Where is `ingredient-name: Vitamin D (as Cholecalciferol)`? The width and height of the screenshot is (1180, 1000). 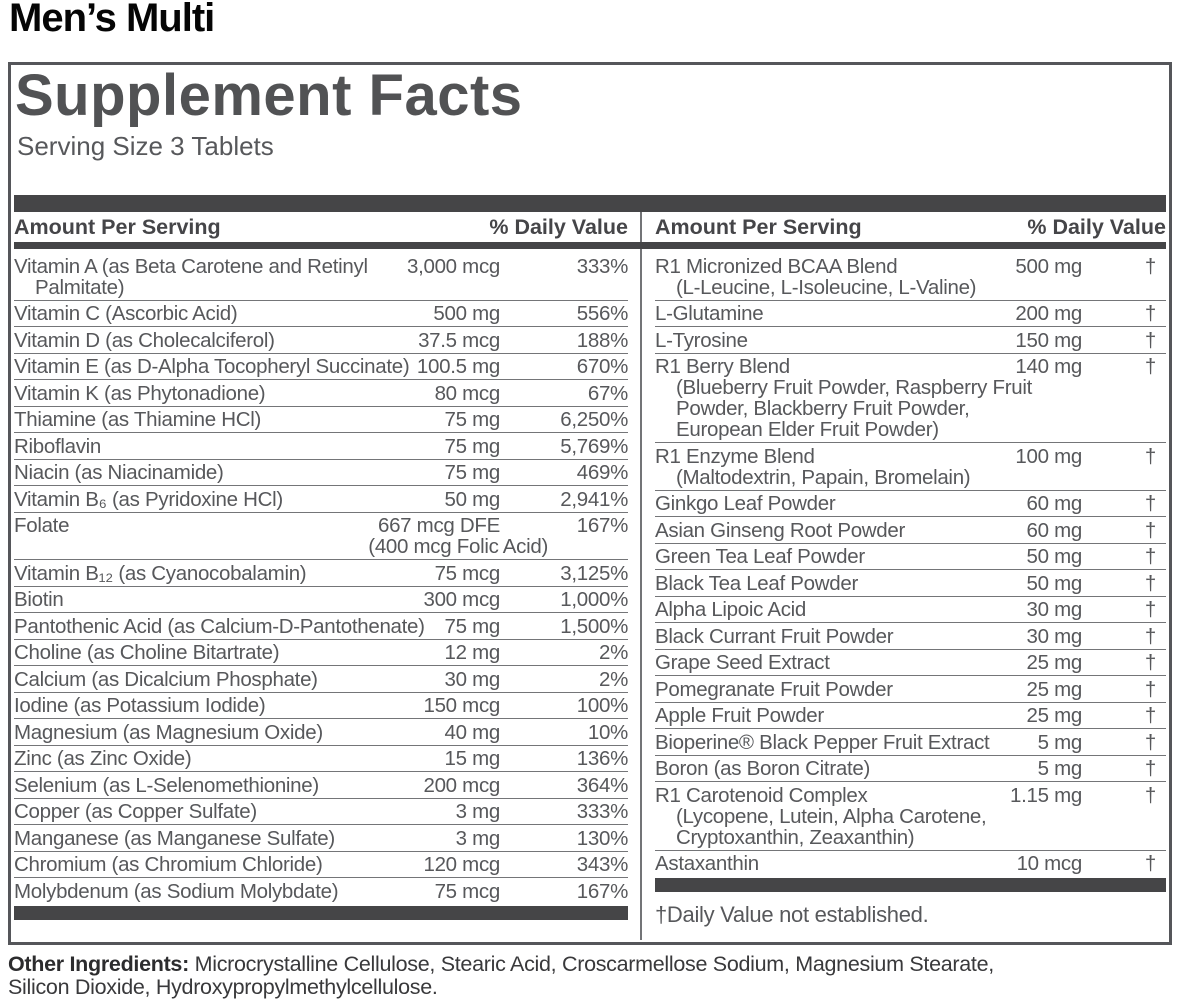
ingredient-name: Vitamin D (as Cholecalciferol) is located at coordinates (144, 340).